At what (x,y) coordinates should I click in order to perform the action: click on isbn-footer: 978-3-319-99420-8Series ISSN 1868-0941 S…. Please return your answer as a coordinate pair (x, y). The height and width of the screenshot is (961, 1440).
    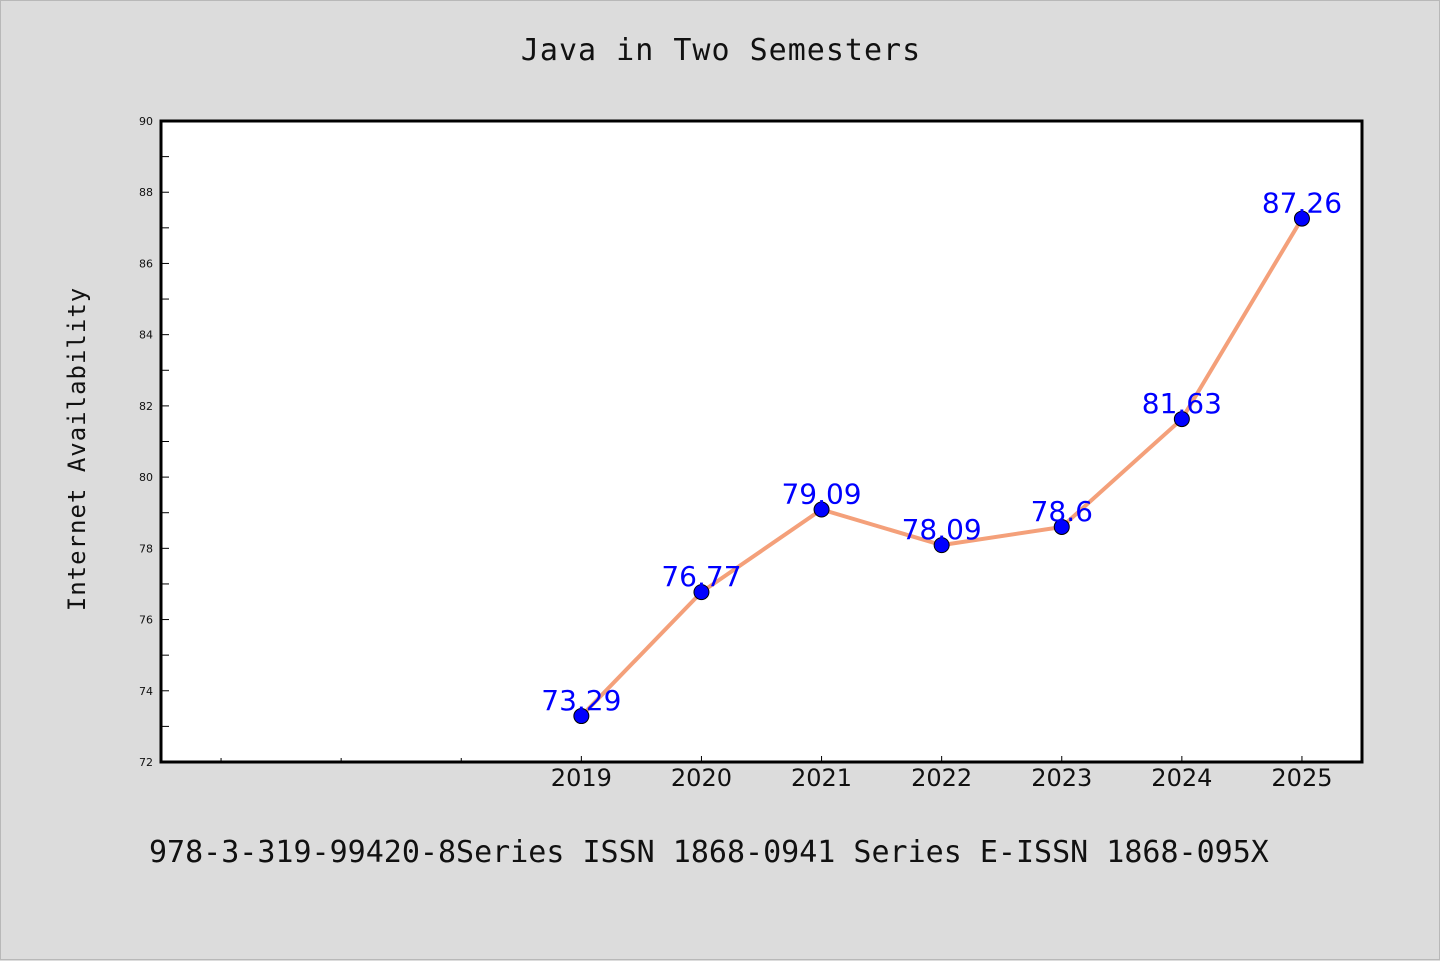
    Looking at the image, I should click on (709, 852).